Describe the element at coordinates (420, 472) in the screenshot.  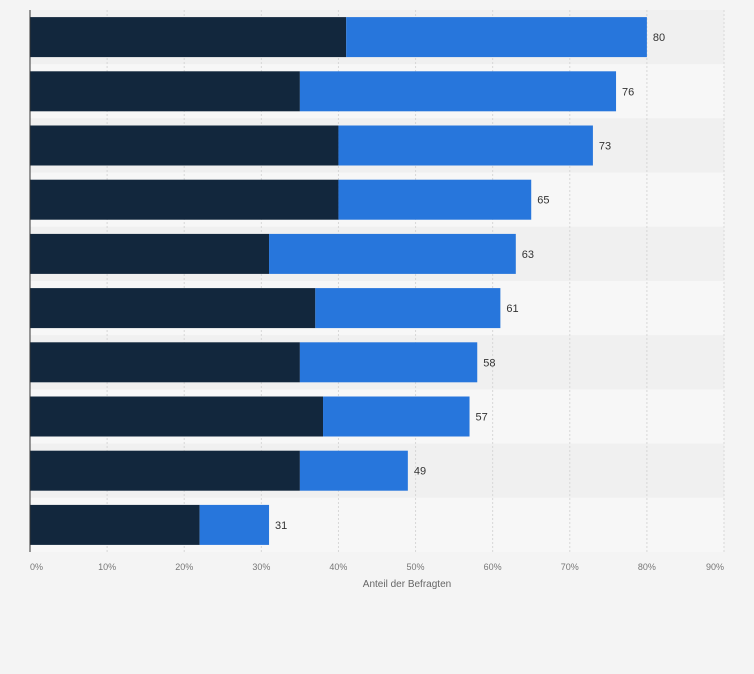
I see `total-value-label: 49` at that location.